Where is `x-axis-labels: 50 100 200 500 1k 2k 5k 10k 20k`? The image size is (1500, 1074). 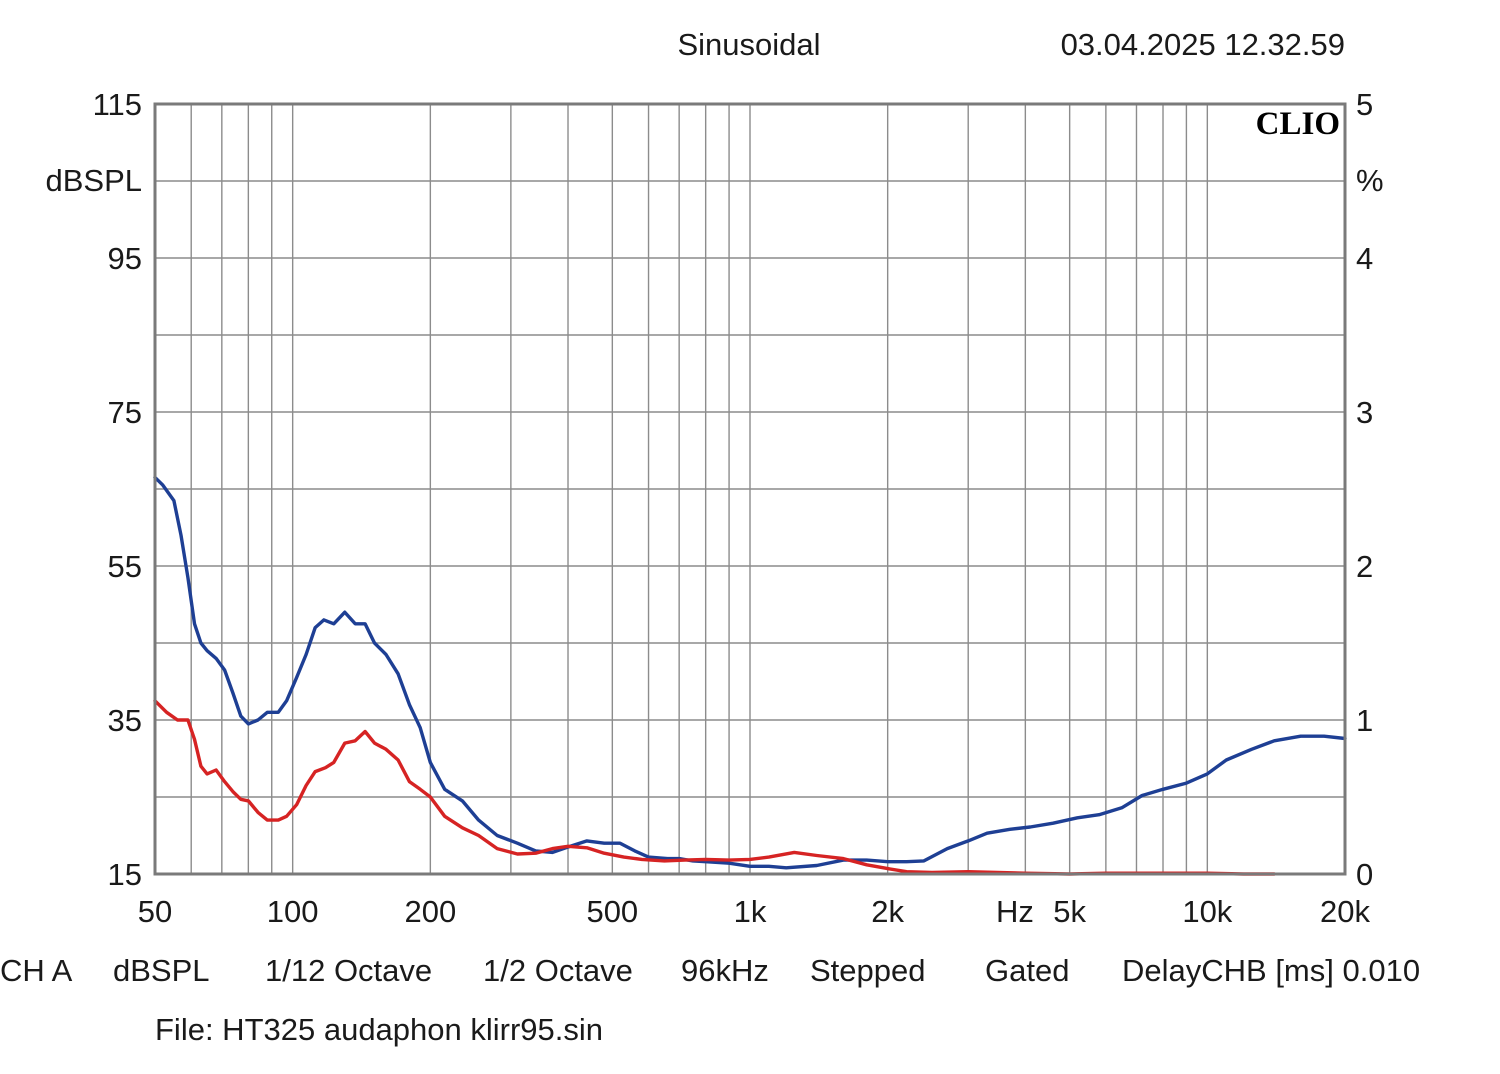
x-axis-labels: 50 100 200 500 1k 2k 5k 10k 20k is located at coordinates (754, 911).